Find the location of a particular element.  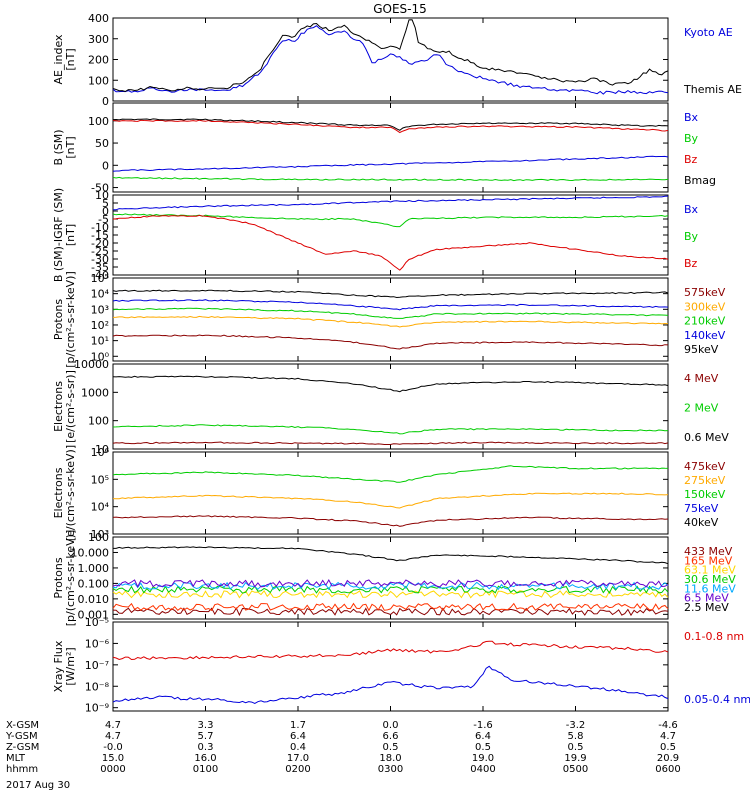

y-tick-label: 10⁻⁹ is located at coordinates (97, 708).